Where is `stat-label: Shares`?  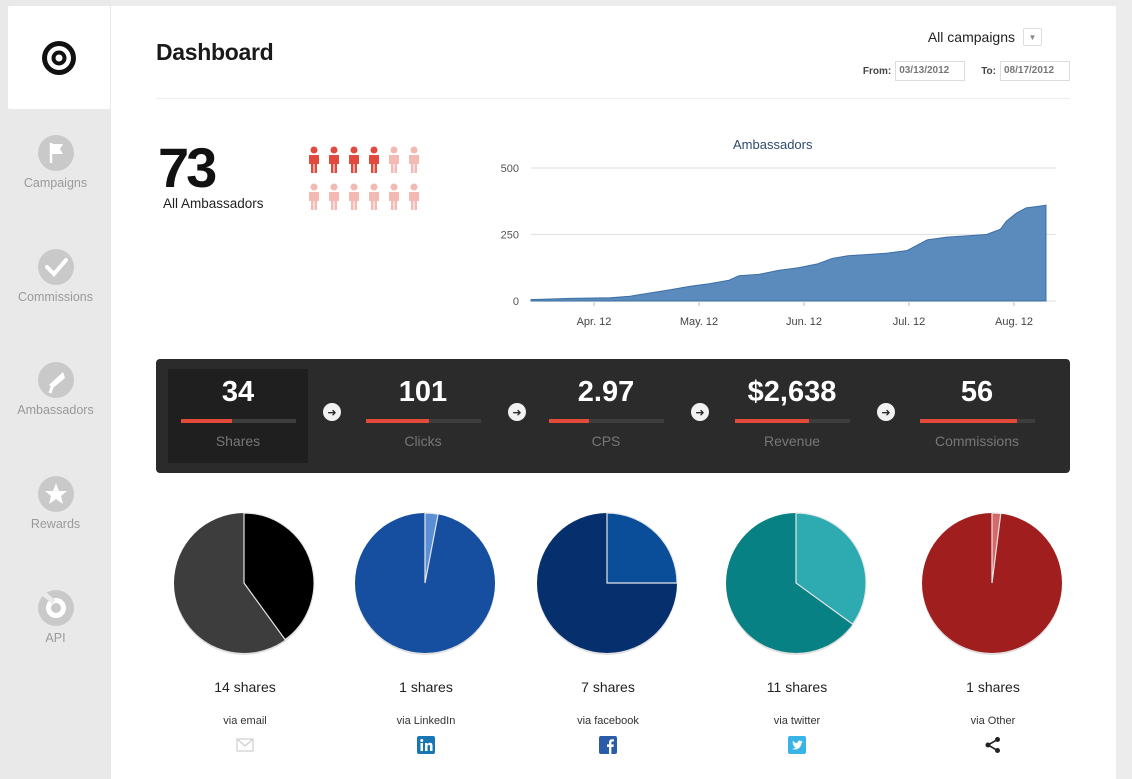
stat-label: Shares is located at coordinates (238, 441).